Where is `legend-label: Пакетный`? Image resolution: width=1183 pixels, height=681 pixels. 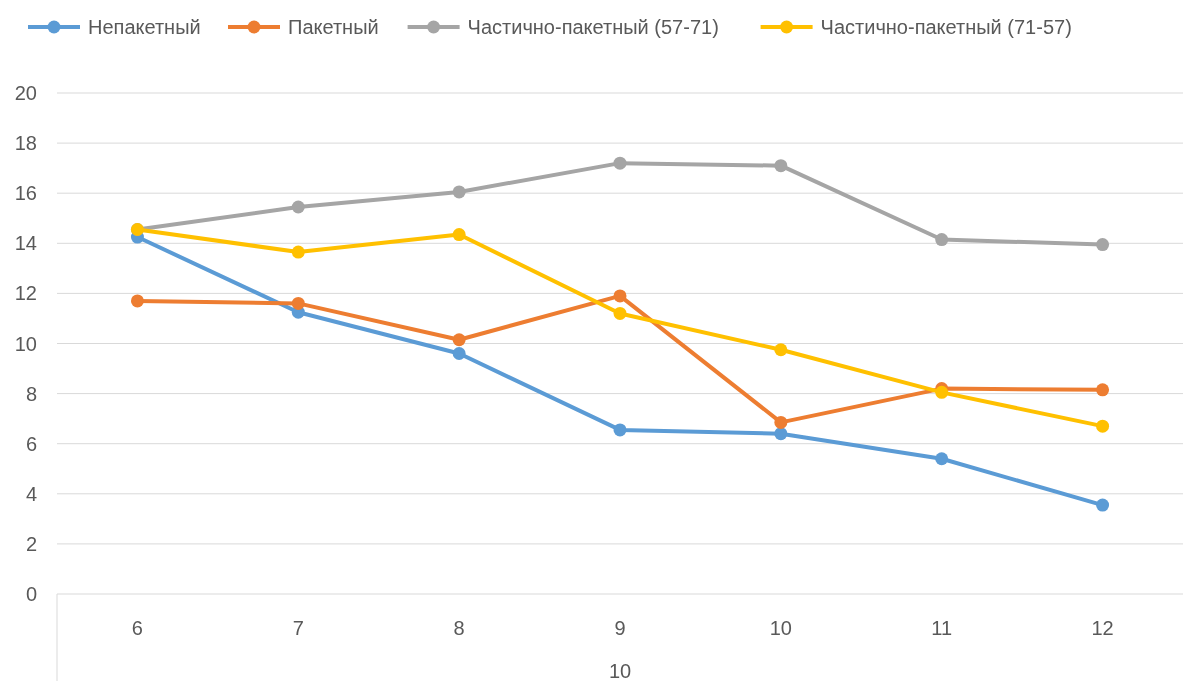 legend-label: Пакетный is located at coordinates (333, 27).